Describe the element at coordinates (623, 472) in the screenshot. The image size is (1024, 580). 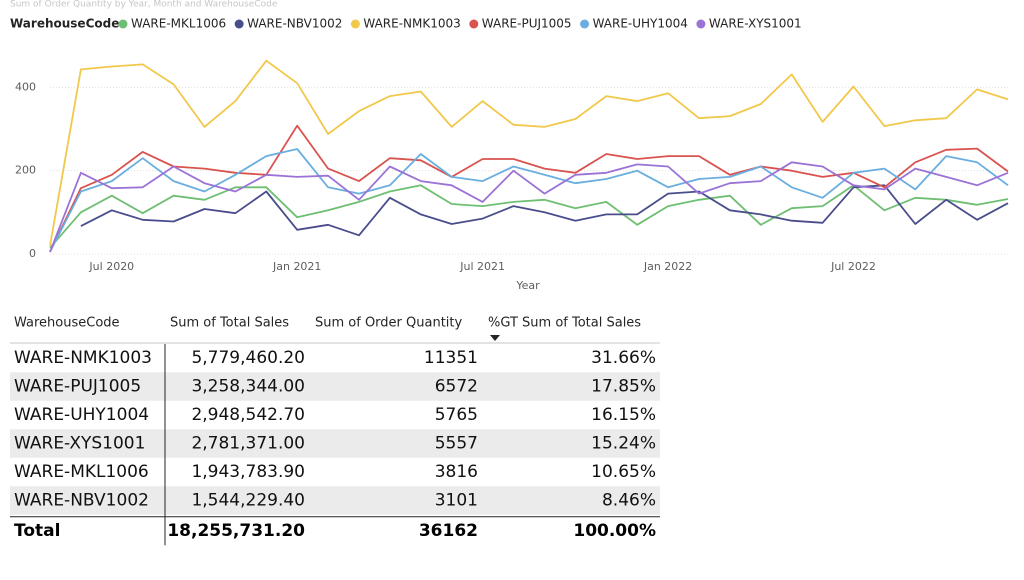
I see `table-cell: 10.65%` at that location.